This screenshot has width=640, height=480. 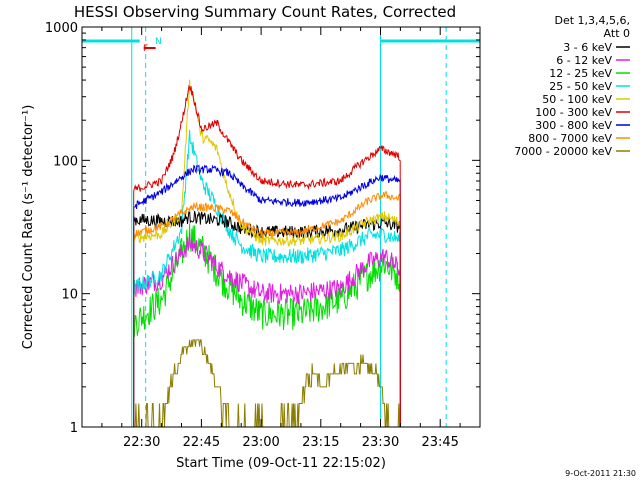 I want to click on y-tick-label-3: 100, so click(x=65, y=161).